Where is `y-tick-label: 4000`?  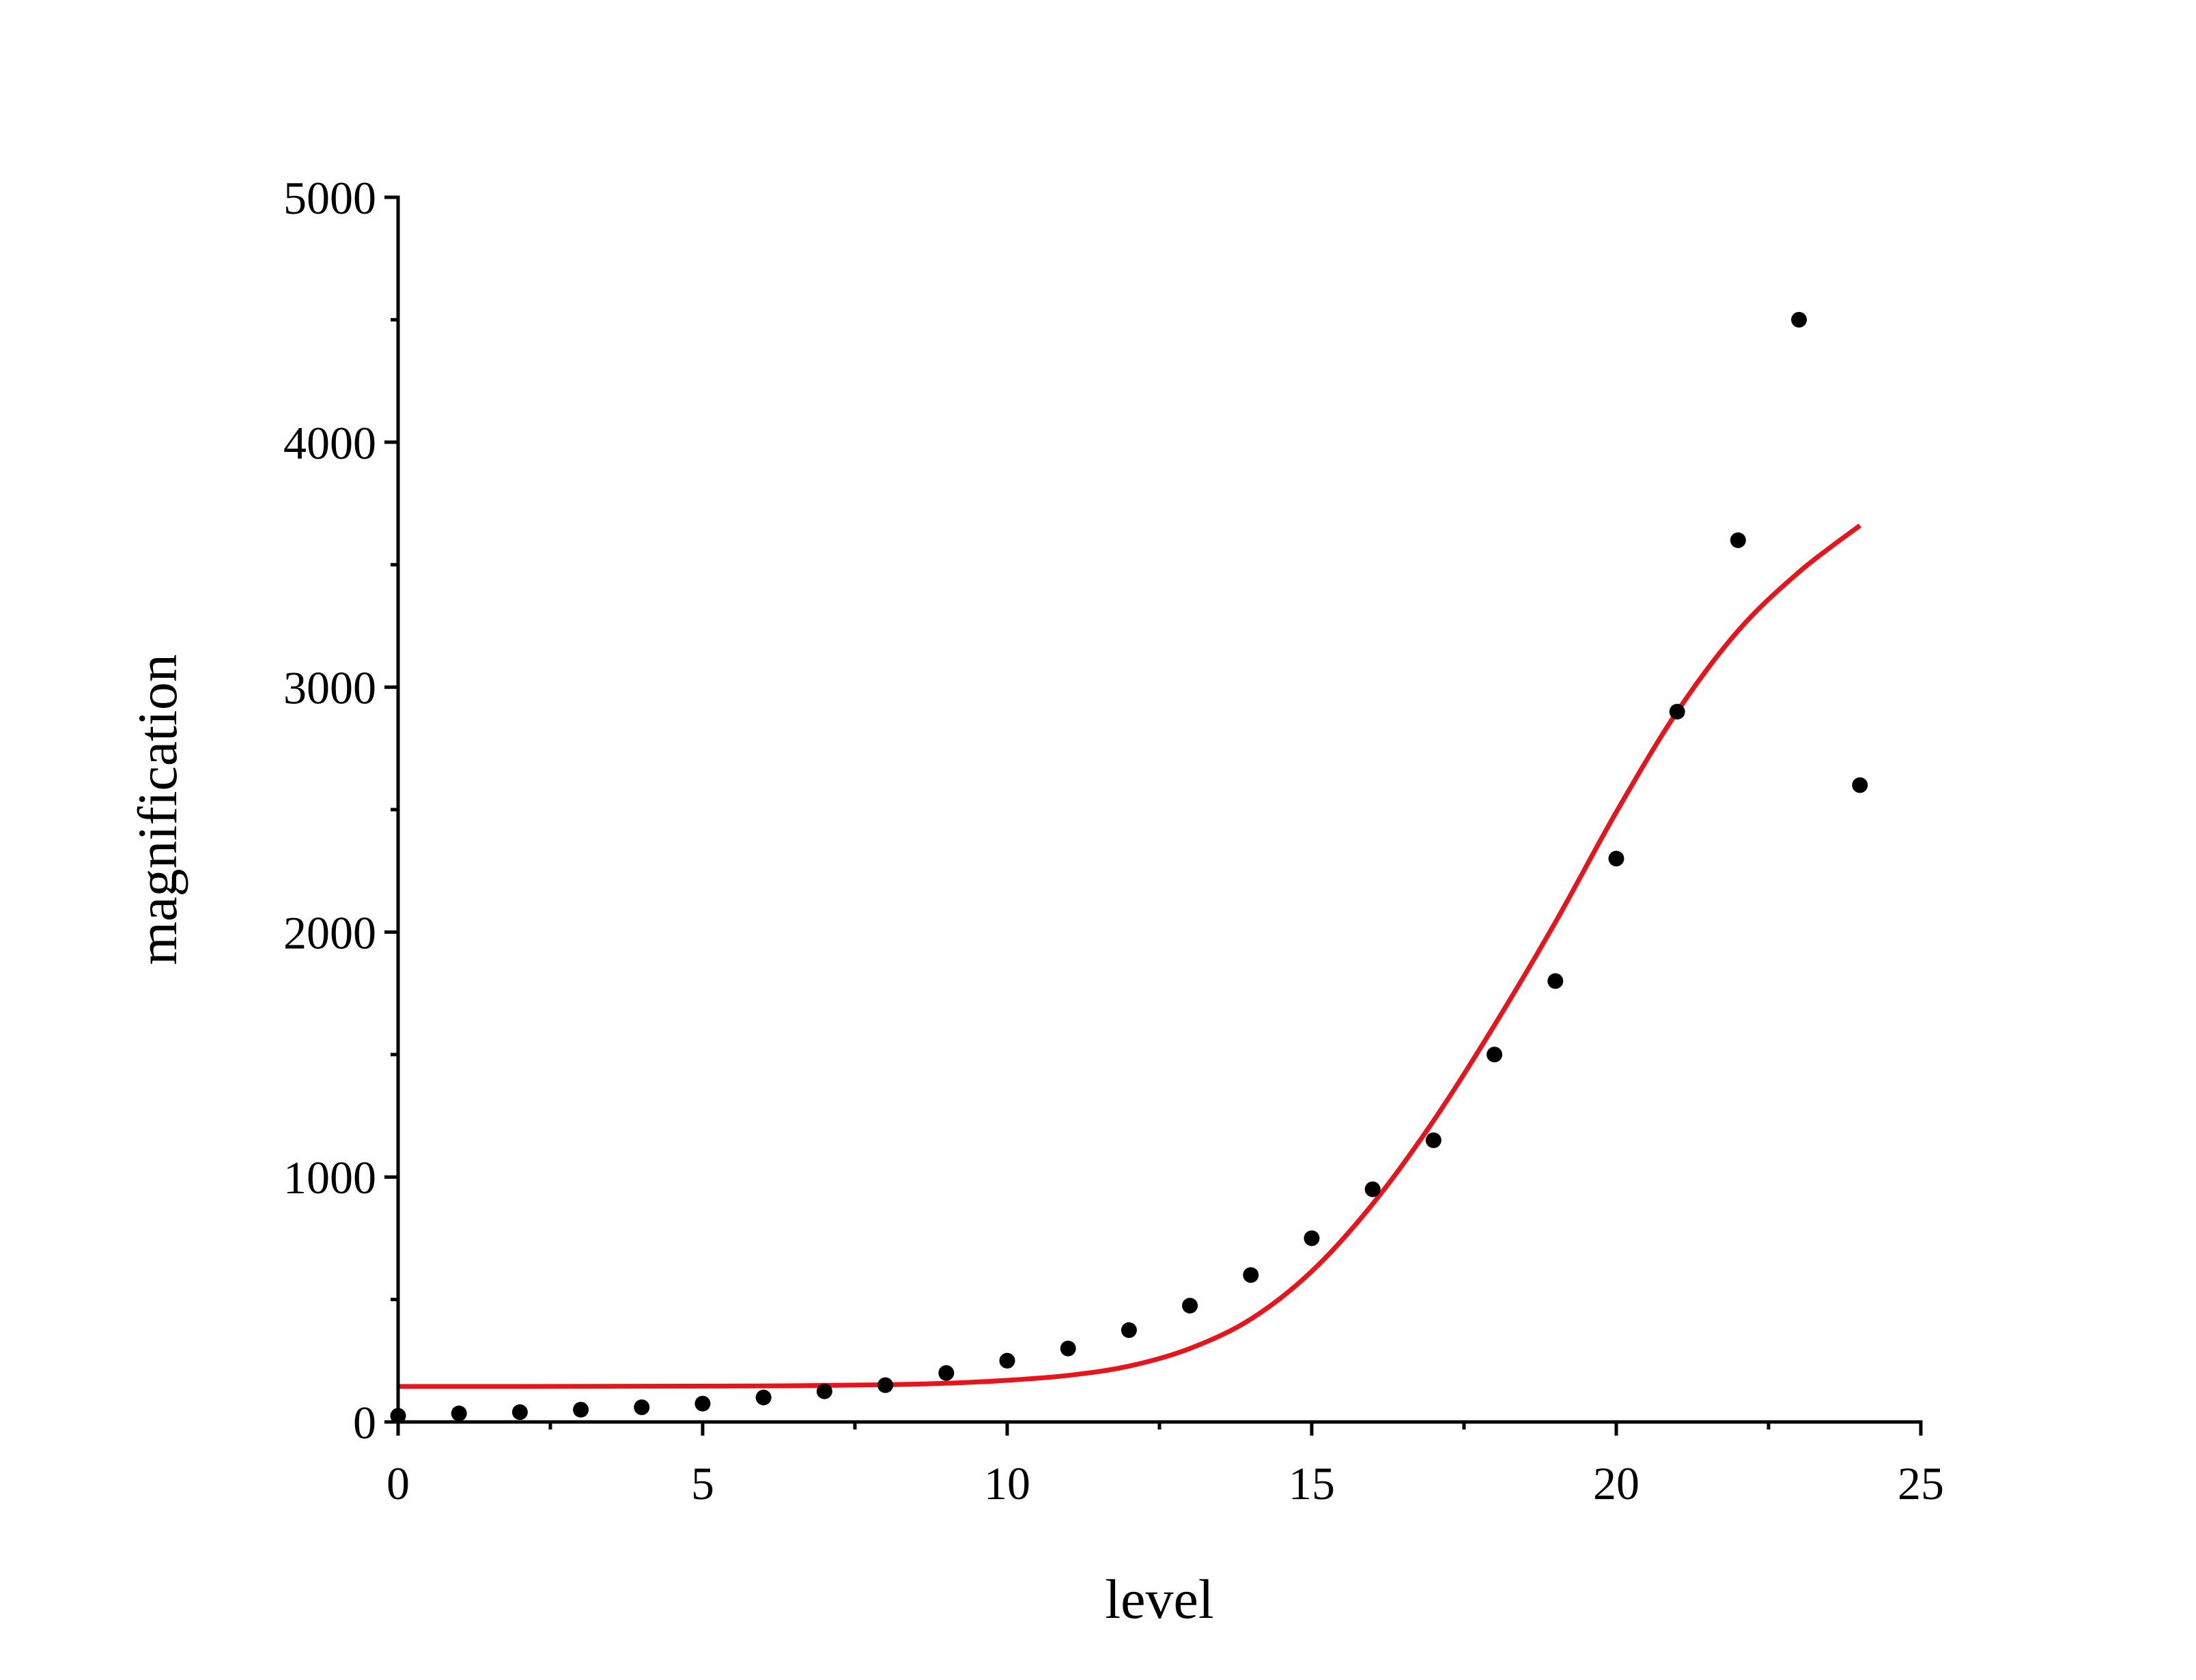 y-tick-label: 4000 is located at coordinates (329, 443).